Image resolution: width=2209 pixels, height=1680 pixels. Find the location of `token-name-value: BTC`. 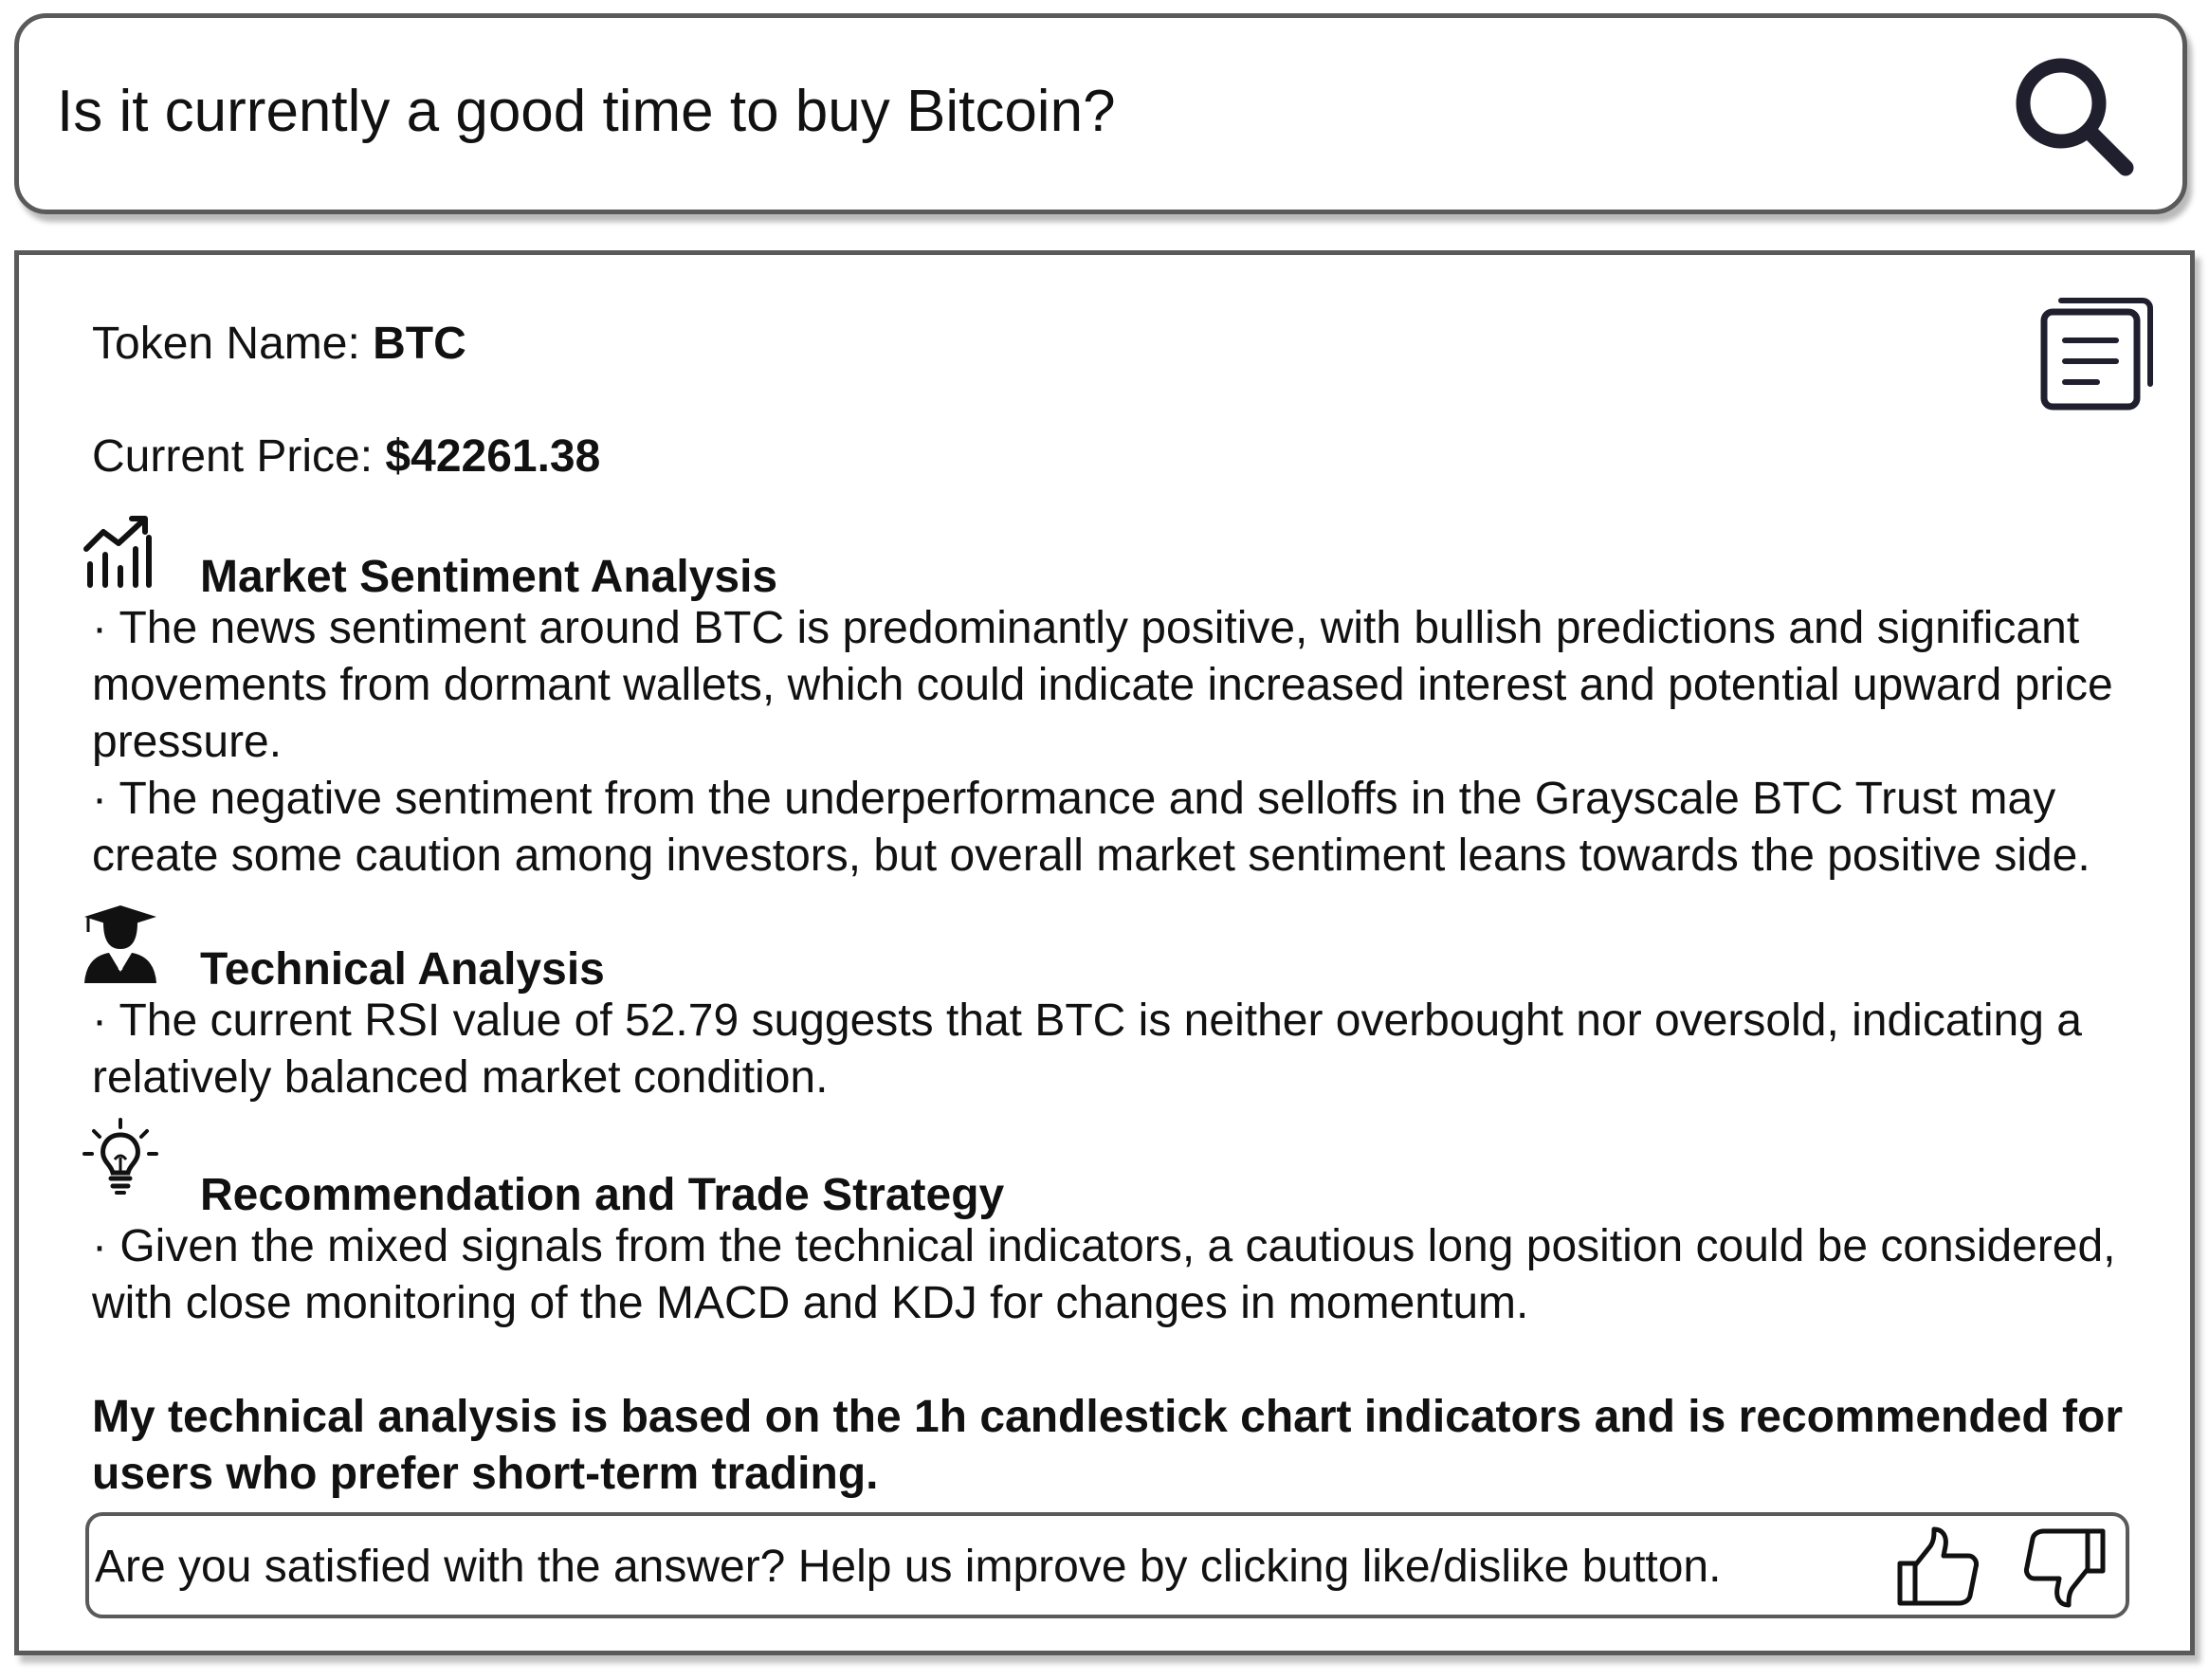

token-name-value: BTC is located at coordinates (419, 344).